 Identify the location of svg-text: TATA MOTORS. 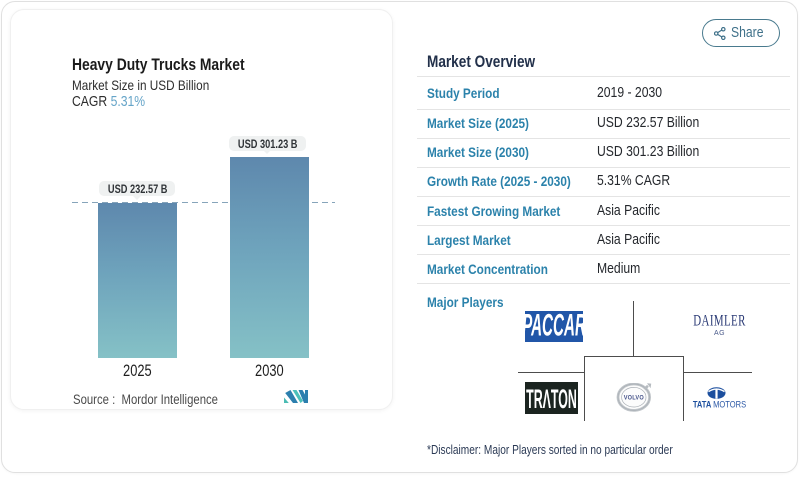
(720, 404).